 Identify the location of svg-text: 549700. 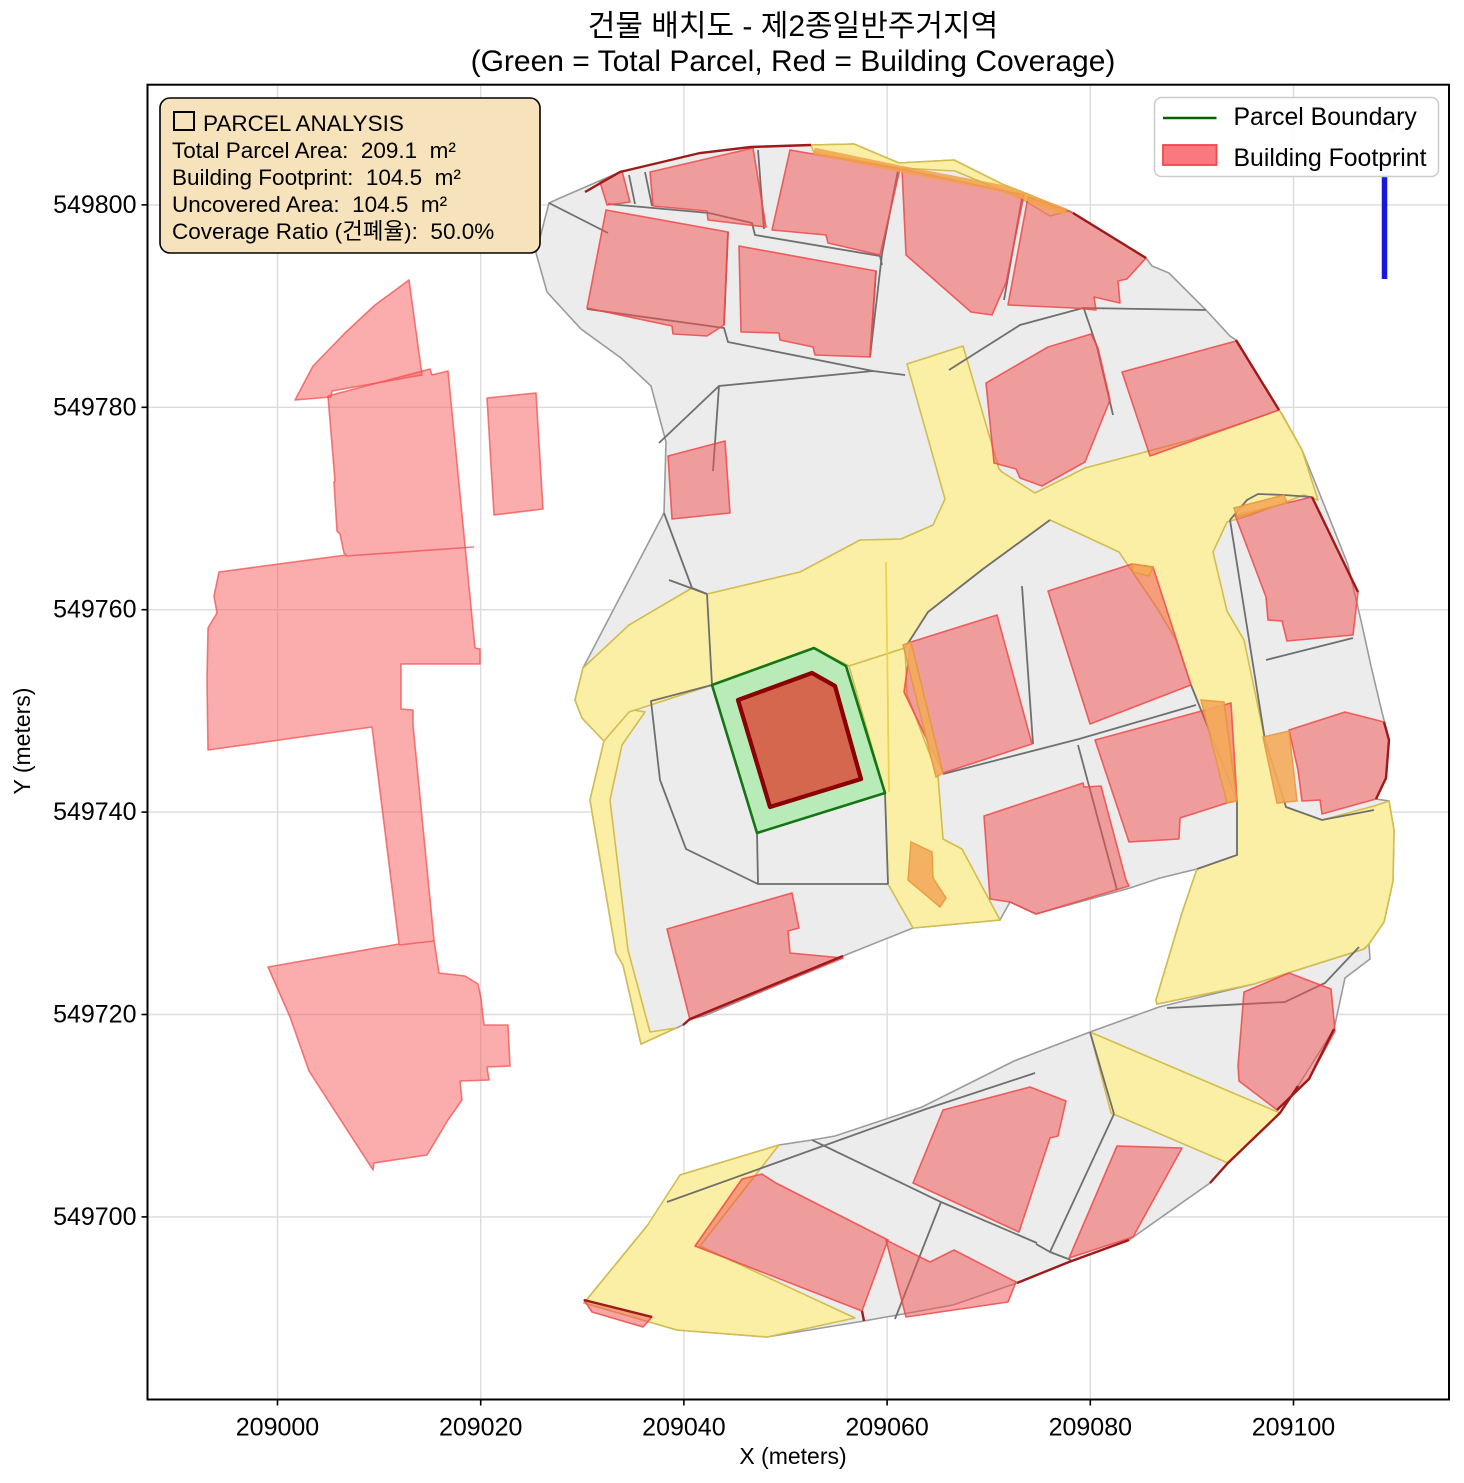
(94, 1217).